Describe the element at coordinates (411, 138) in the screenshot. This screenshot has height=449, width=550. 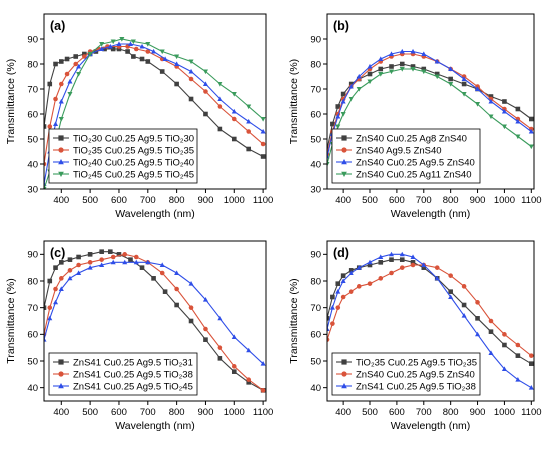
I see `legend-entry-label: ZnS40 Cu0.25 Ag8 ZnS40` at that location.